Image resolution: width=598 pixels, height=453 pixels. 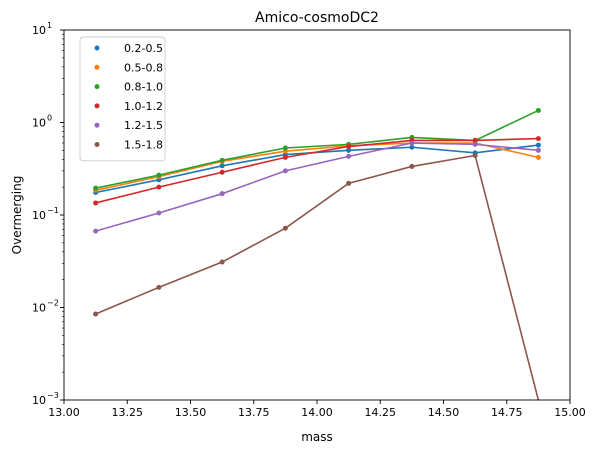 What do you see at coordinates (317, 18) in the screenshot?
I see `chart-title: Amico-cosmoDC2` at bounding box center [317, 18].